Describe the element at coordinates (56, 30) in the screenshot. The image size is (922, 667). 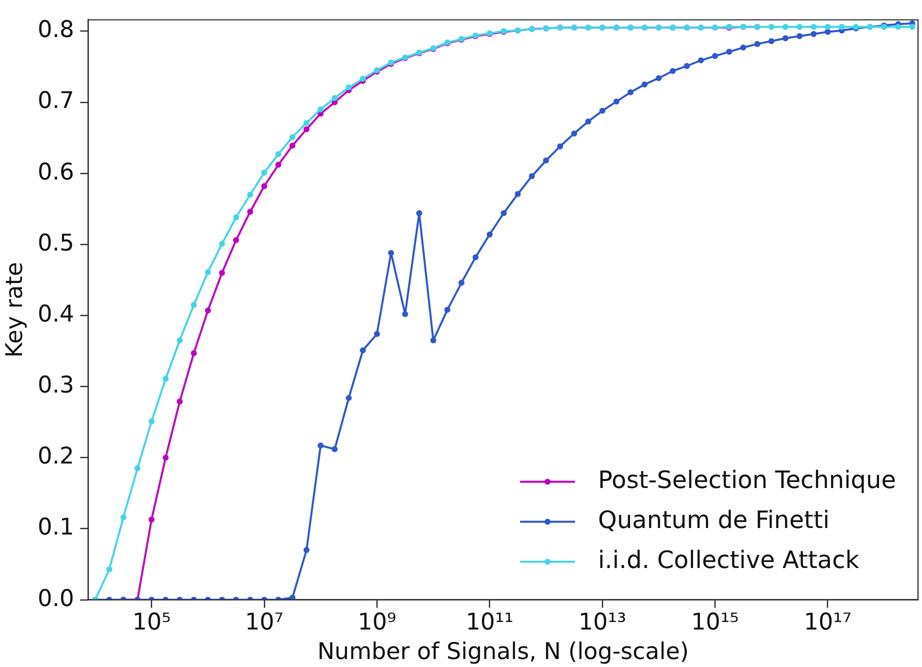
I see `y-tick-label: 0.8` at that location.